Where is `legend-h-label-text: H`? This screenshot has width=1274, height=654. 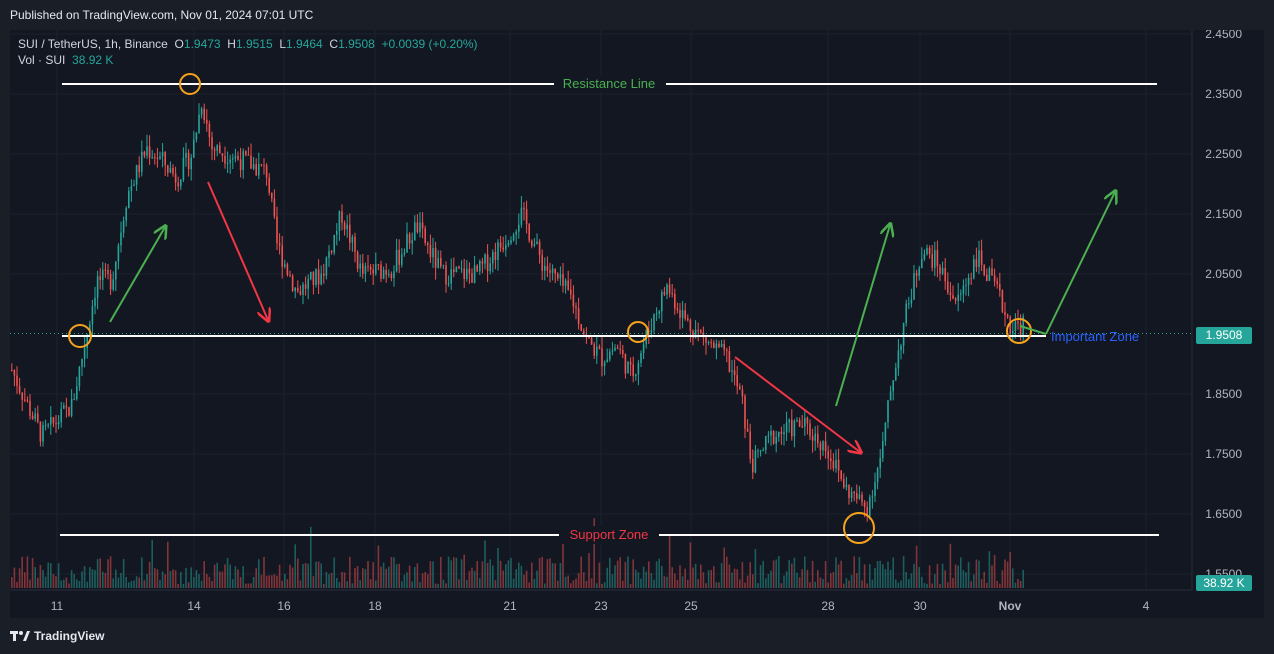
legend-h-label-text: H is located at coordinates (231, 44).